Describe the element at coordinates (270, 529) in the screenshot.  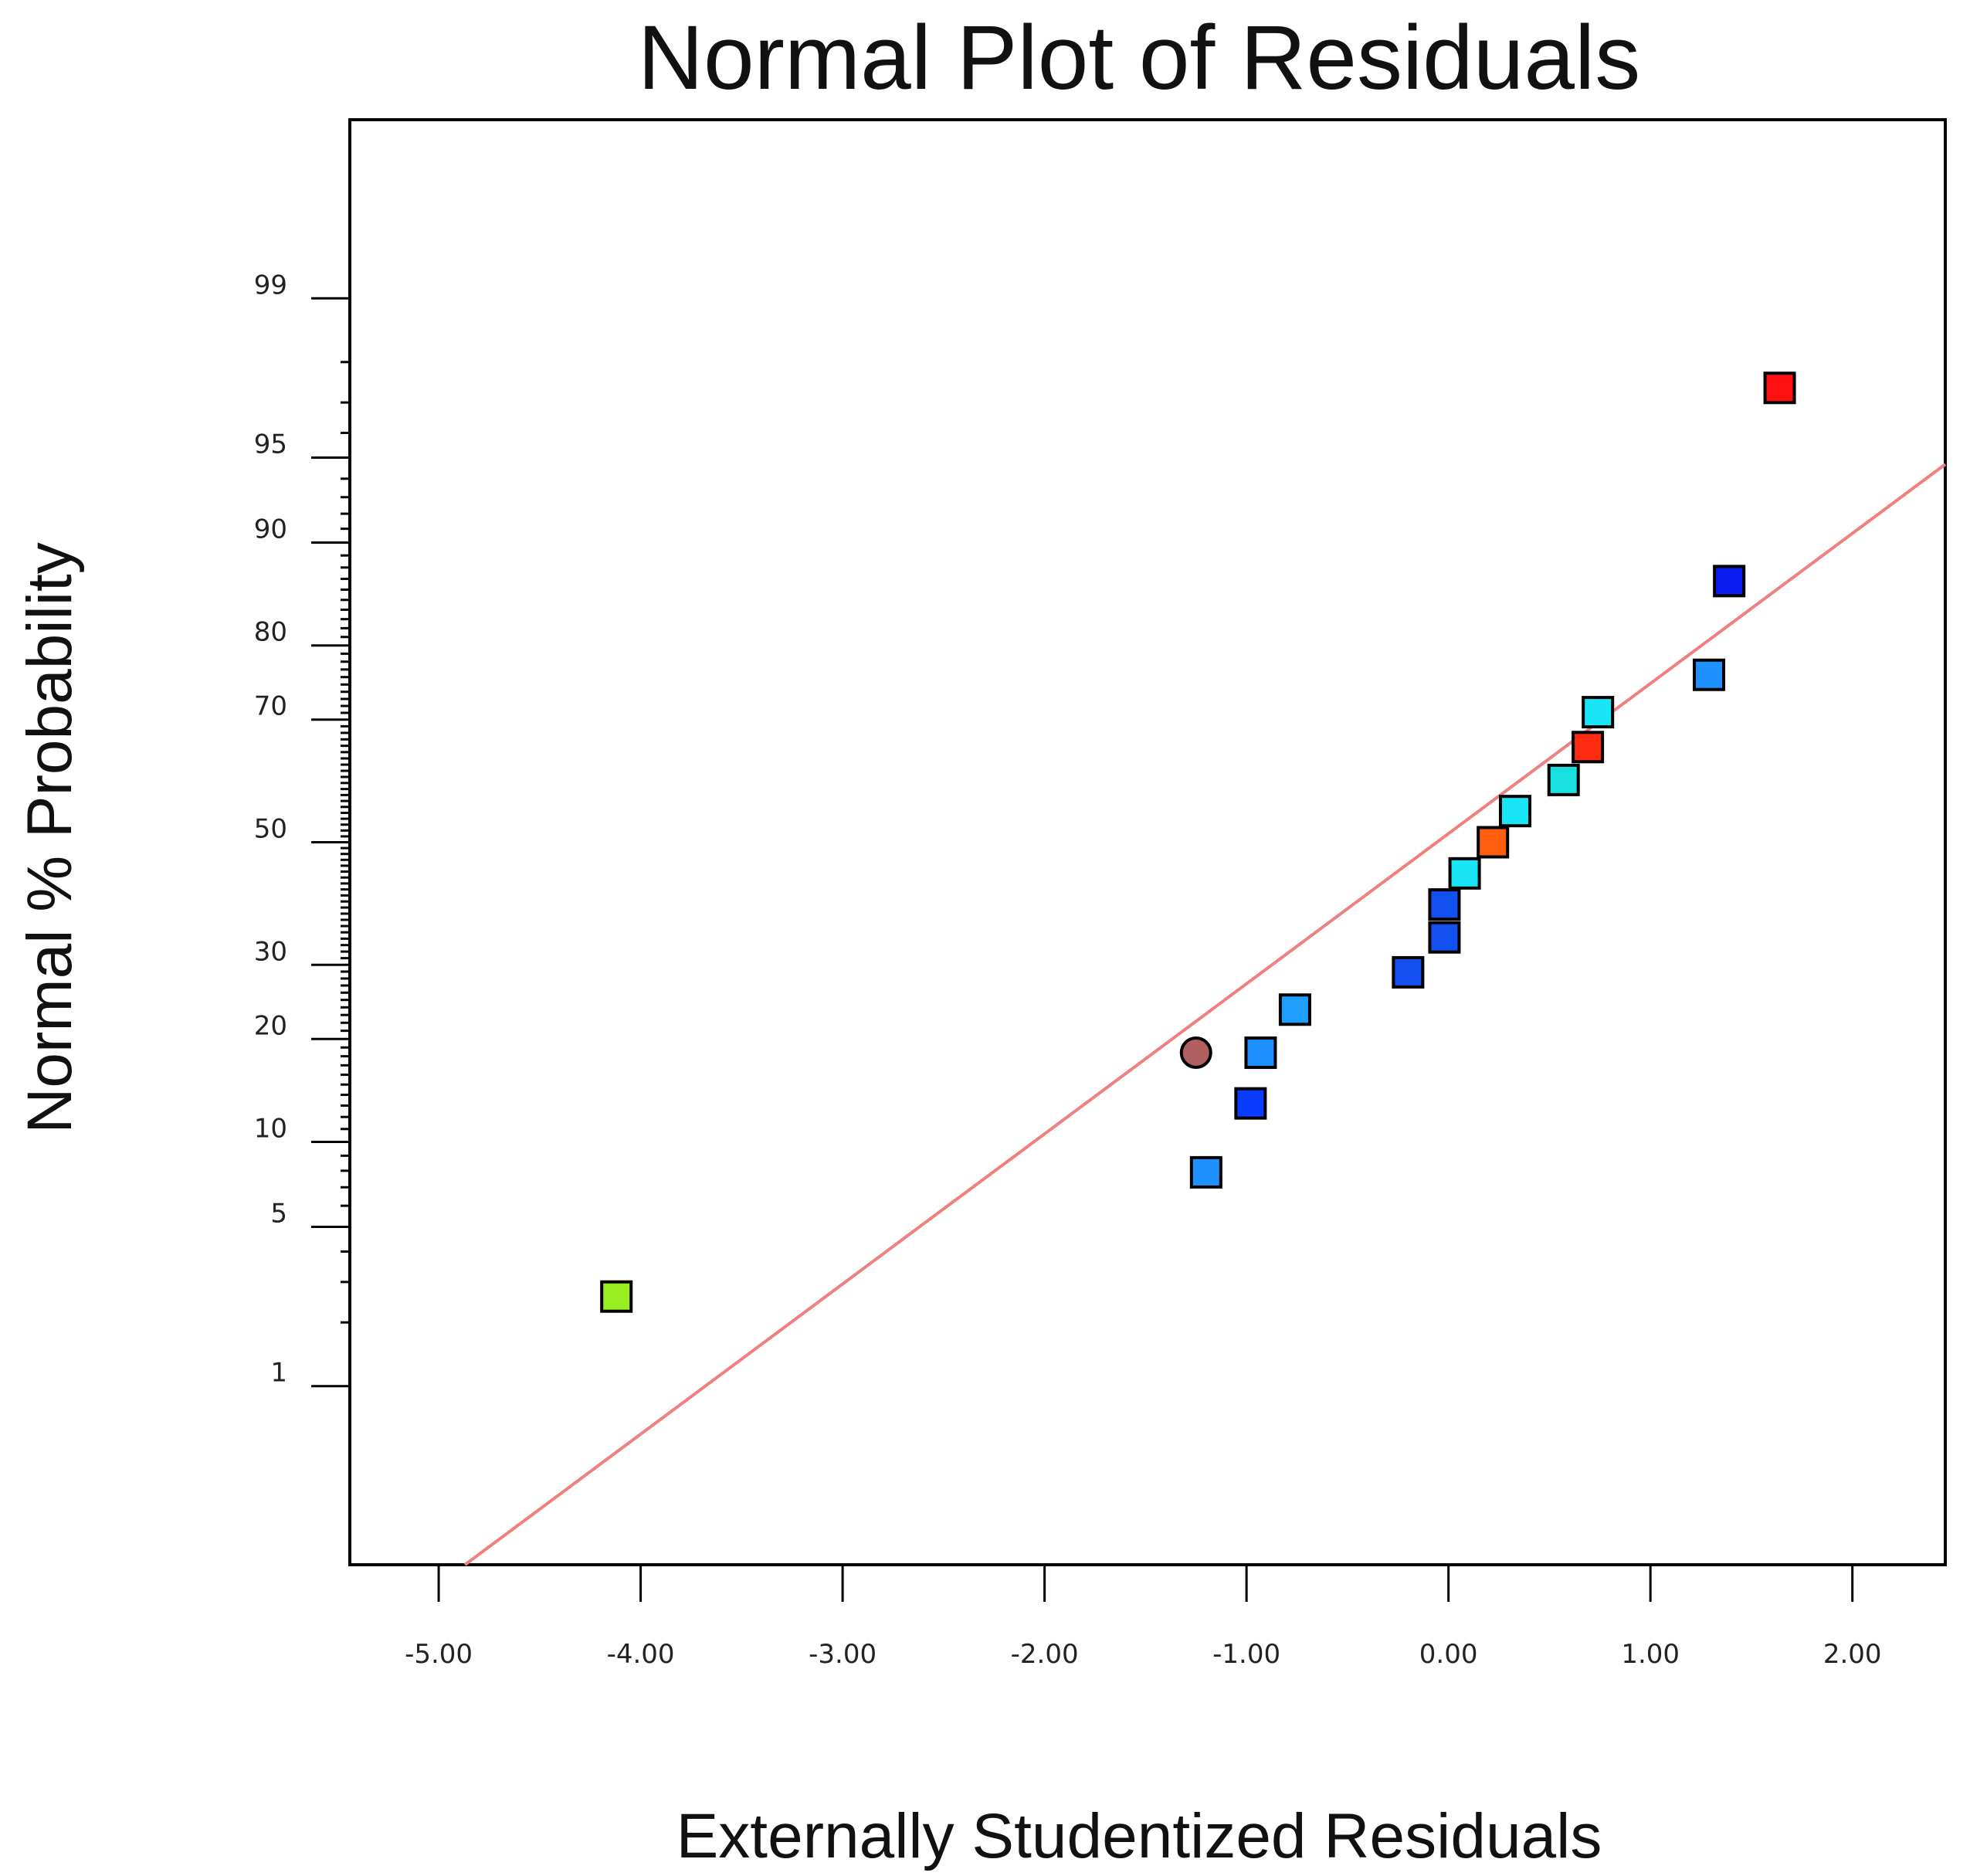
I see `y-tick-label: 90` at that location.